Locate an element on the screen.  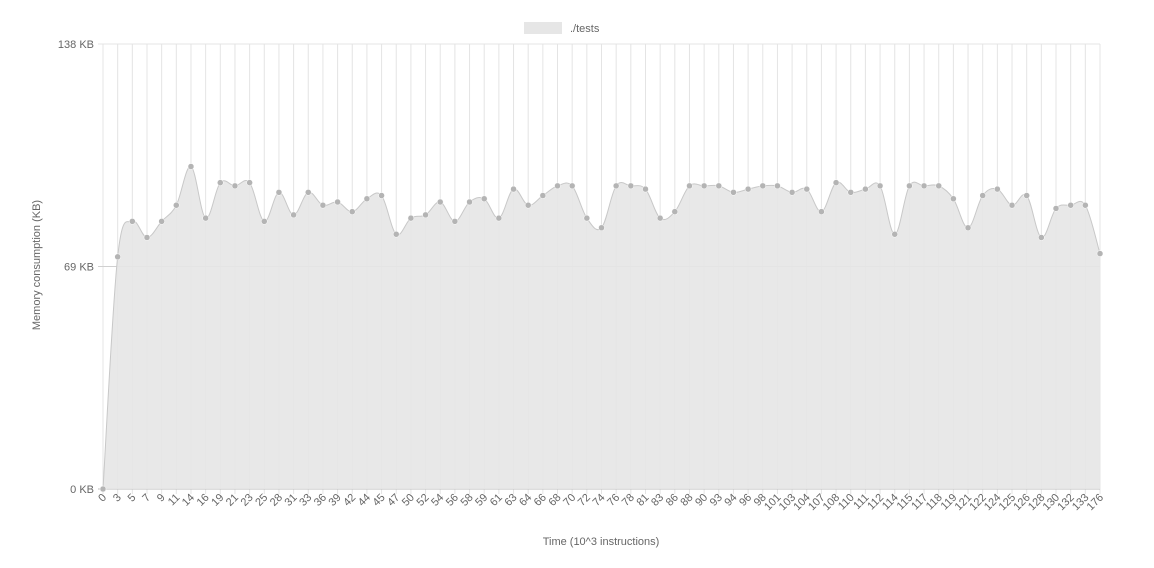
y-axis-ticks: 0 KB 69 KB 138 KB is located at coordinates (76, 267).